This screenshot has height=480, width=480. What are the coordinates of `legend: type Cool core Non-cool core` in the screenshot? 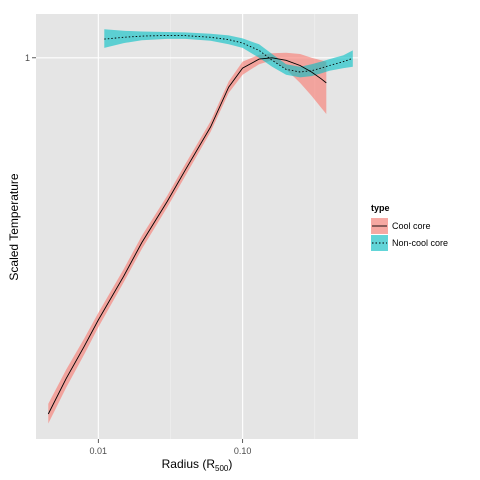 It's located at (409, 227).